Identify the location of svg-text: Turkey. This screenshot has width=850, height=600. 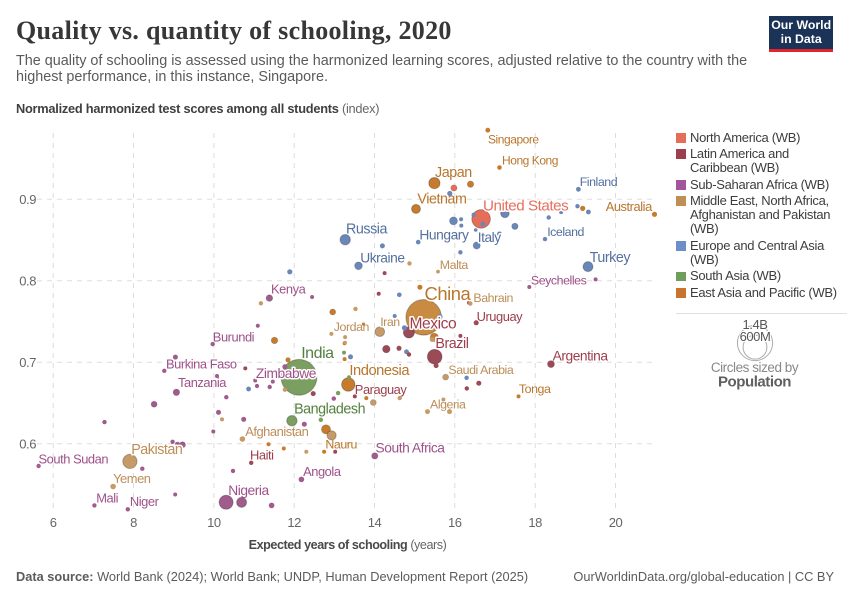
(611, 258).